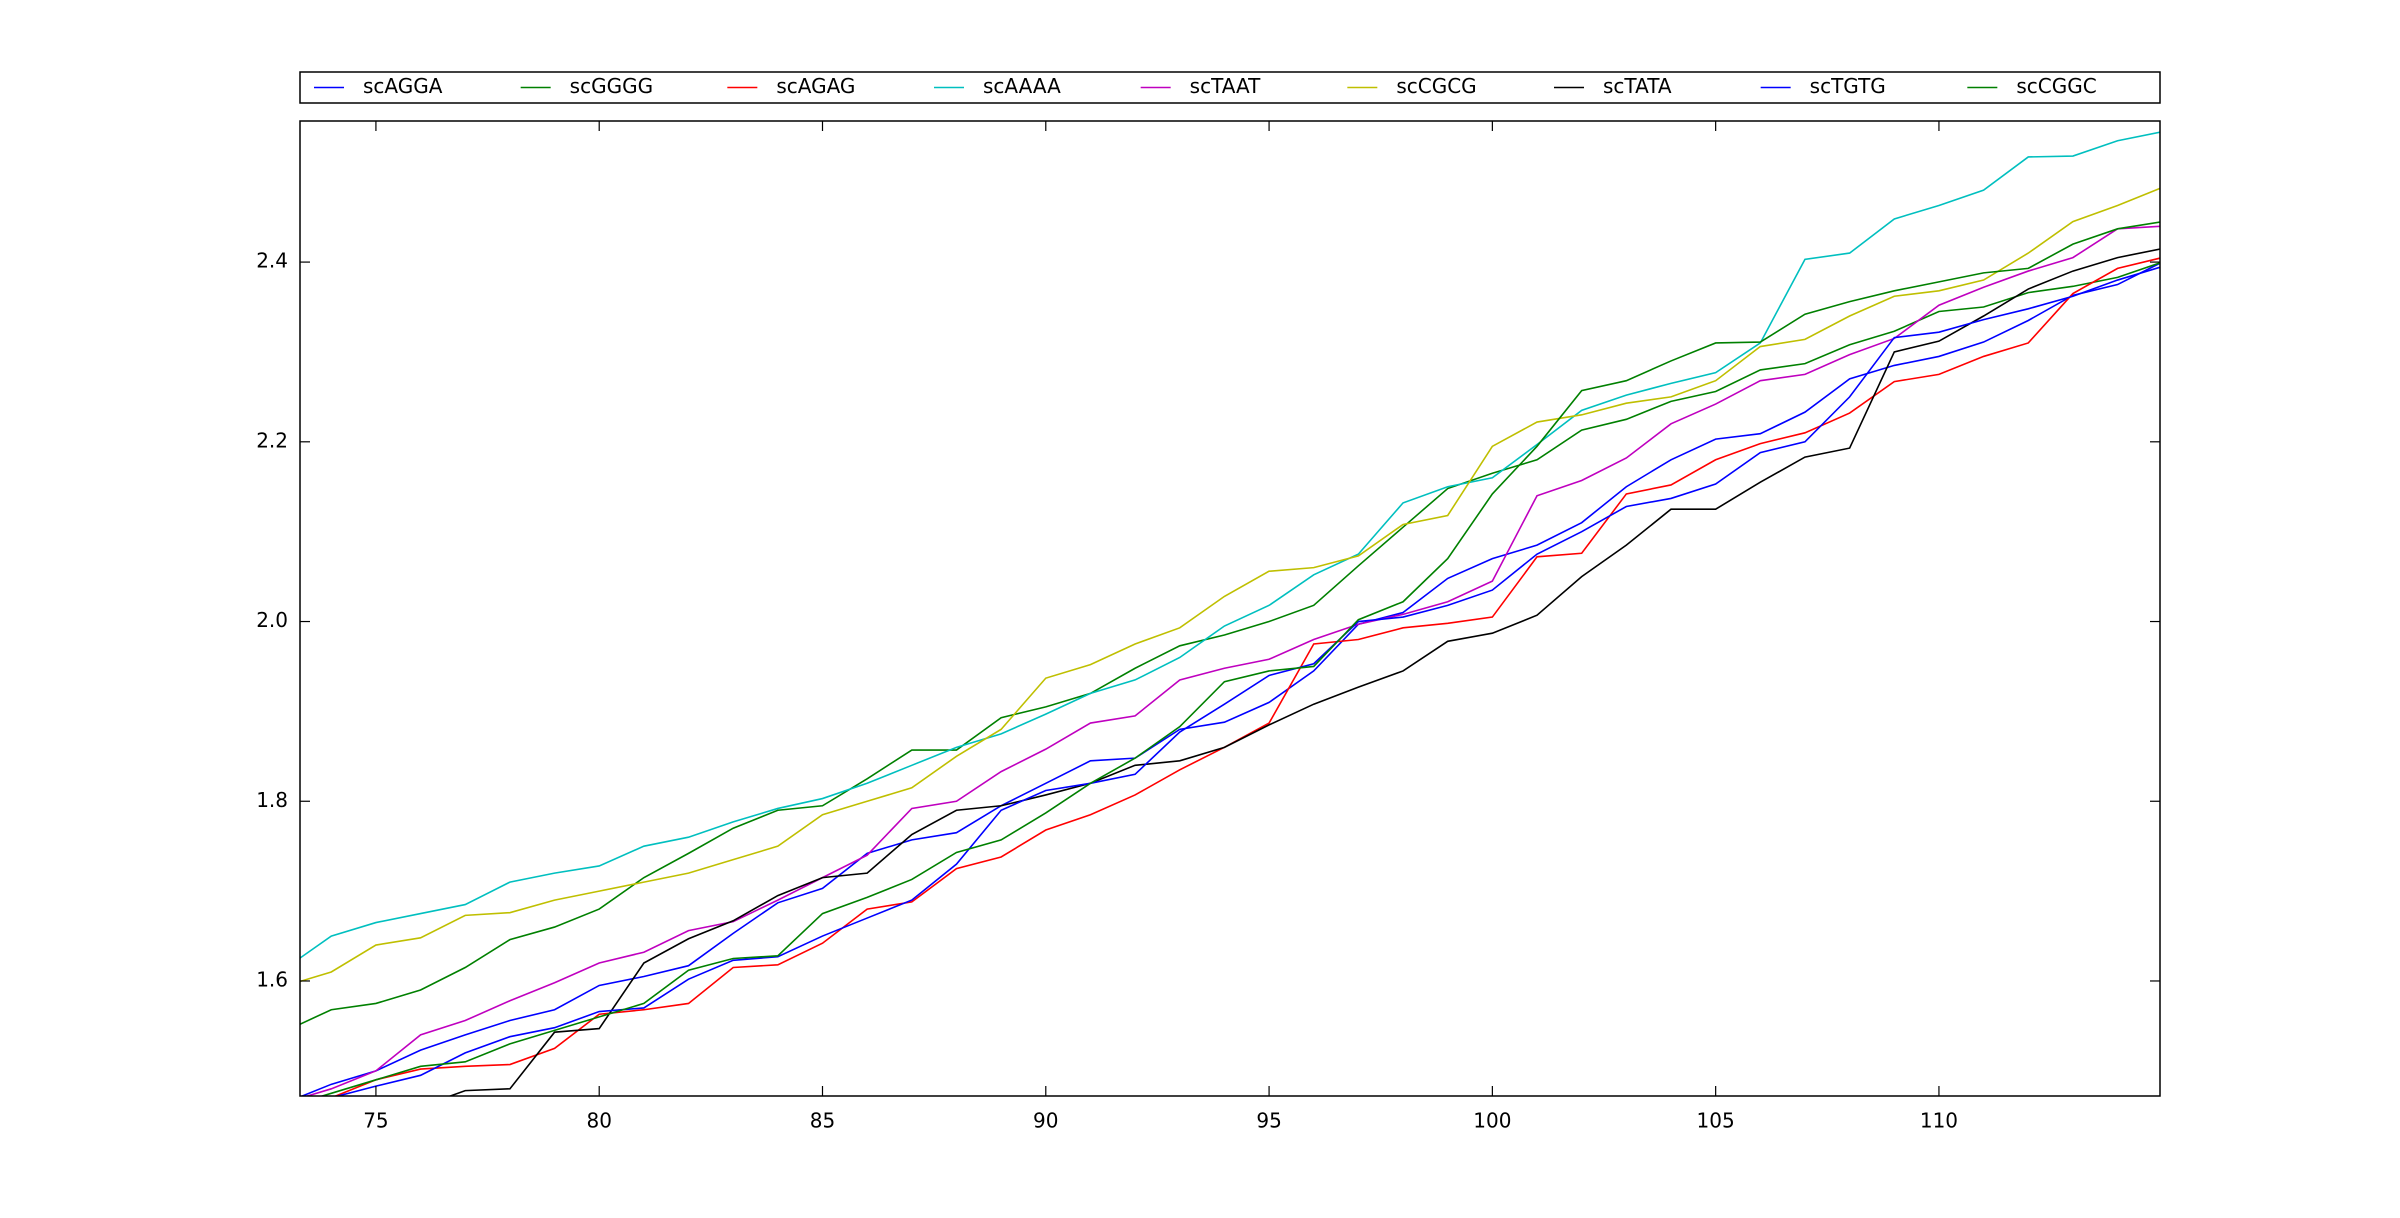  Describe the element at coordinates (1492, 1121) in the screenshot. I see `x-tick-label: 100` at that location.